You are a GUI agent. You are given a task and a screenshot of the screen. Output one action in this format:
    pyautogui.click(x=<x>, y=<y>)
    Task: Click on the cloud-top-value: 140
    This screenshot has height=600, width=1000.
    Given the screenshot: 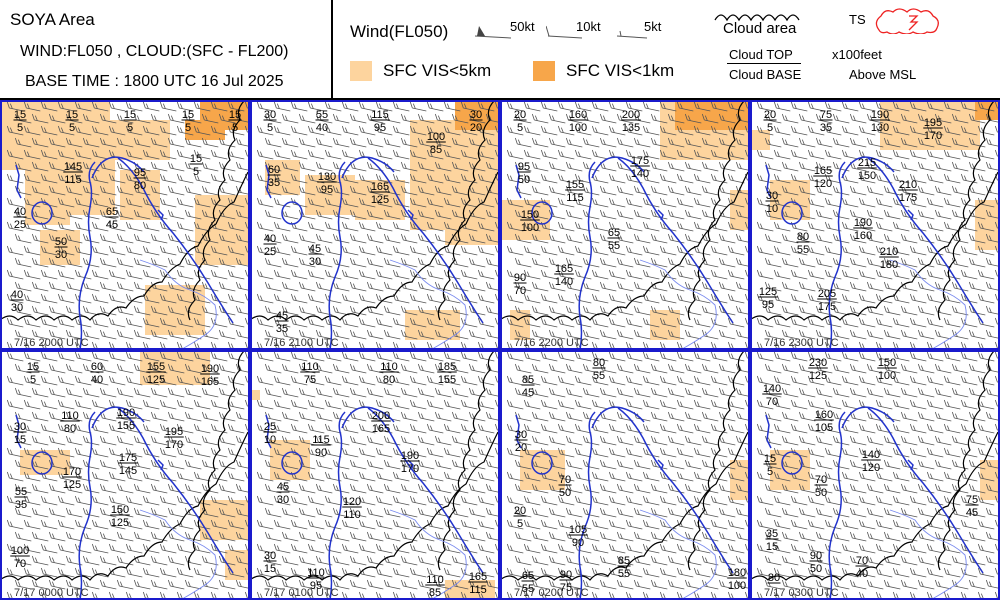 What is the action you would take?
    pyautogui.click(x=772, y=389)
    